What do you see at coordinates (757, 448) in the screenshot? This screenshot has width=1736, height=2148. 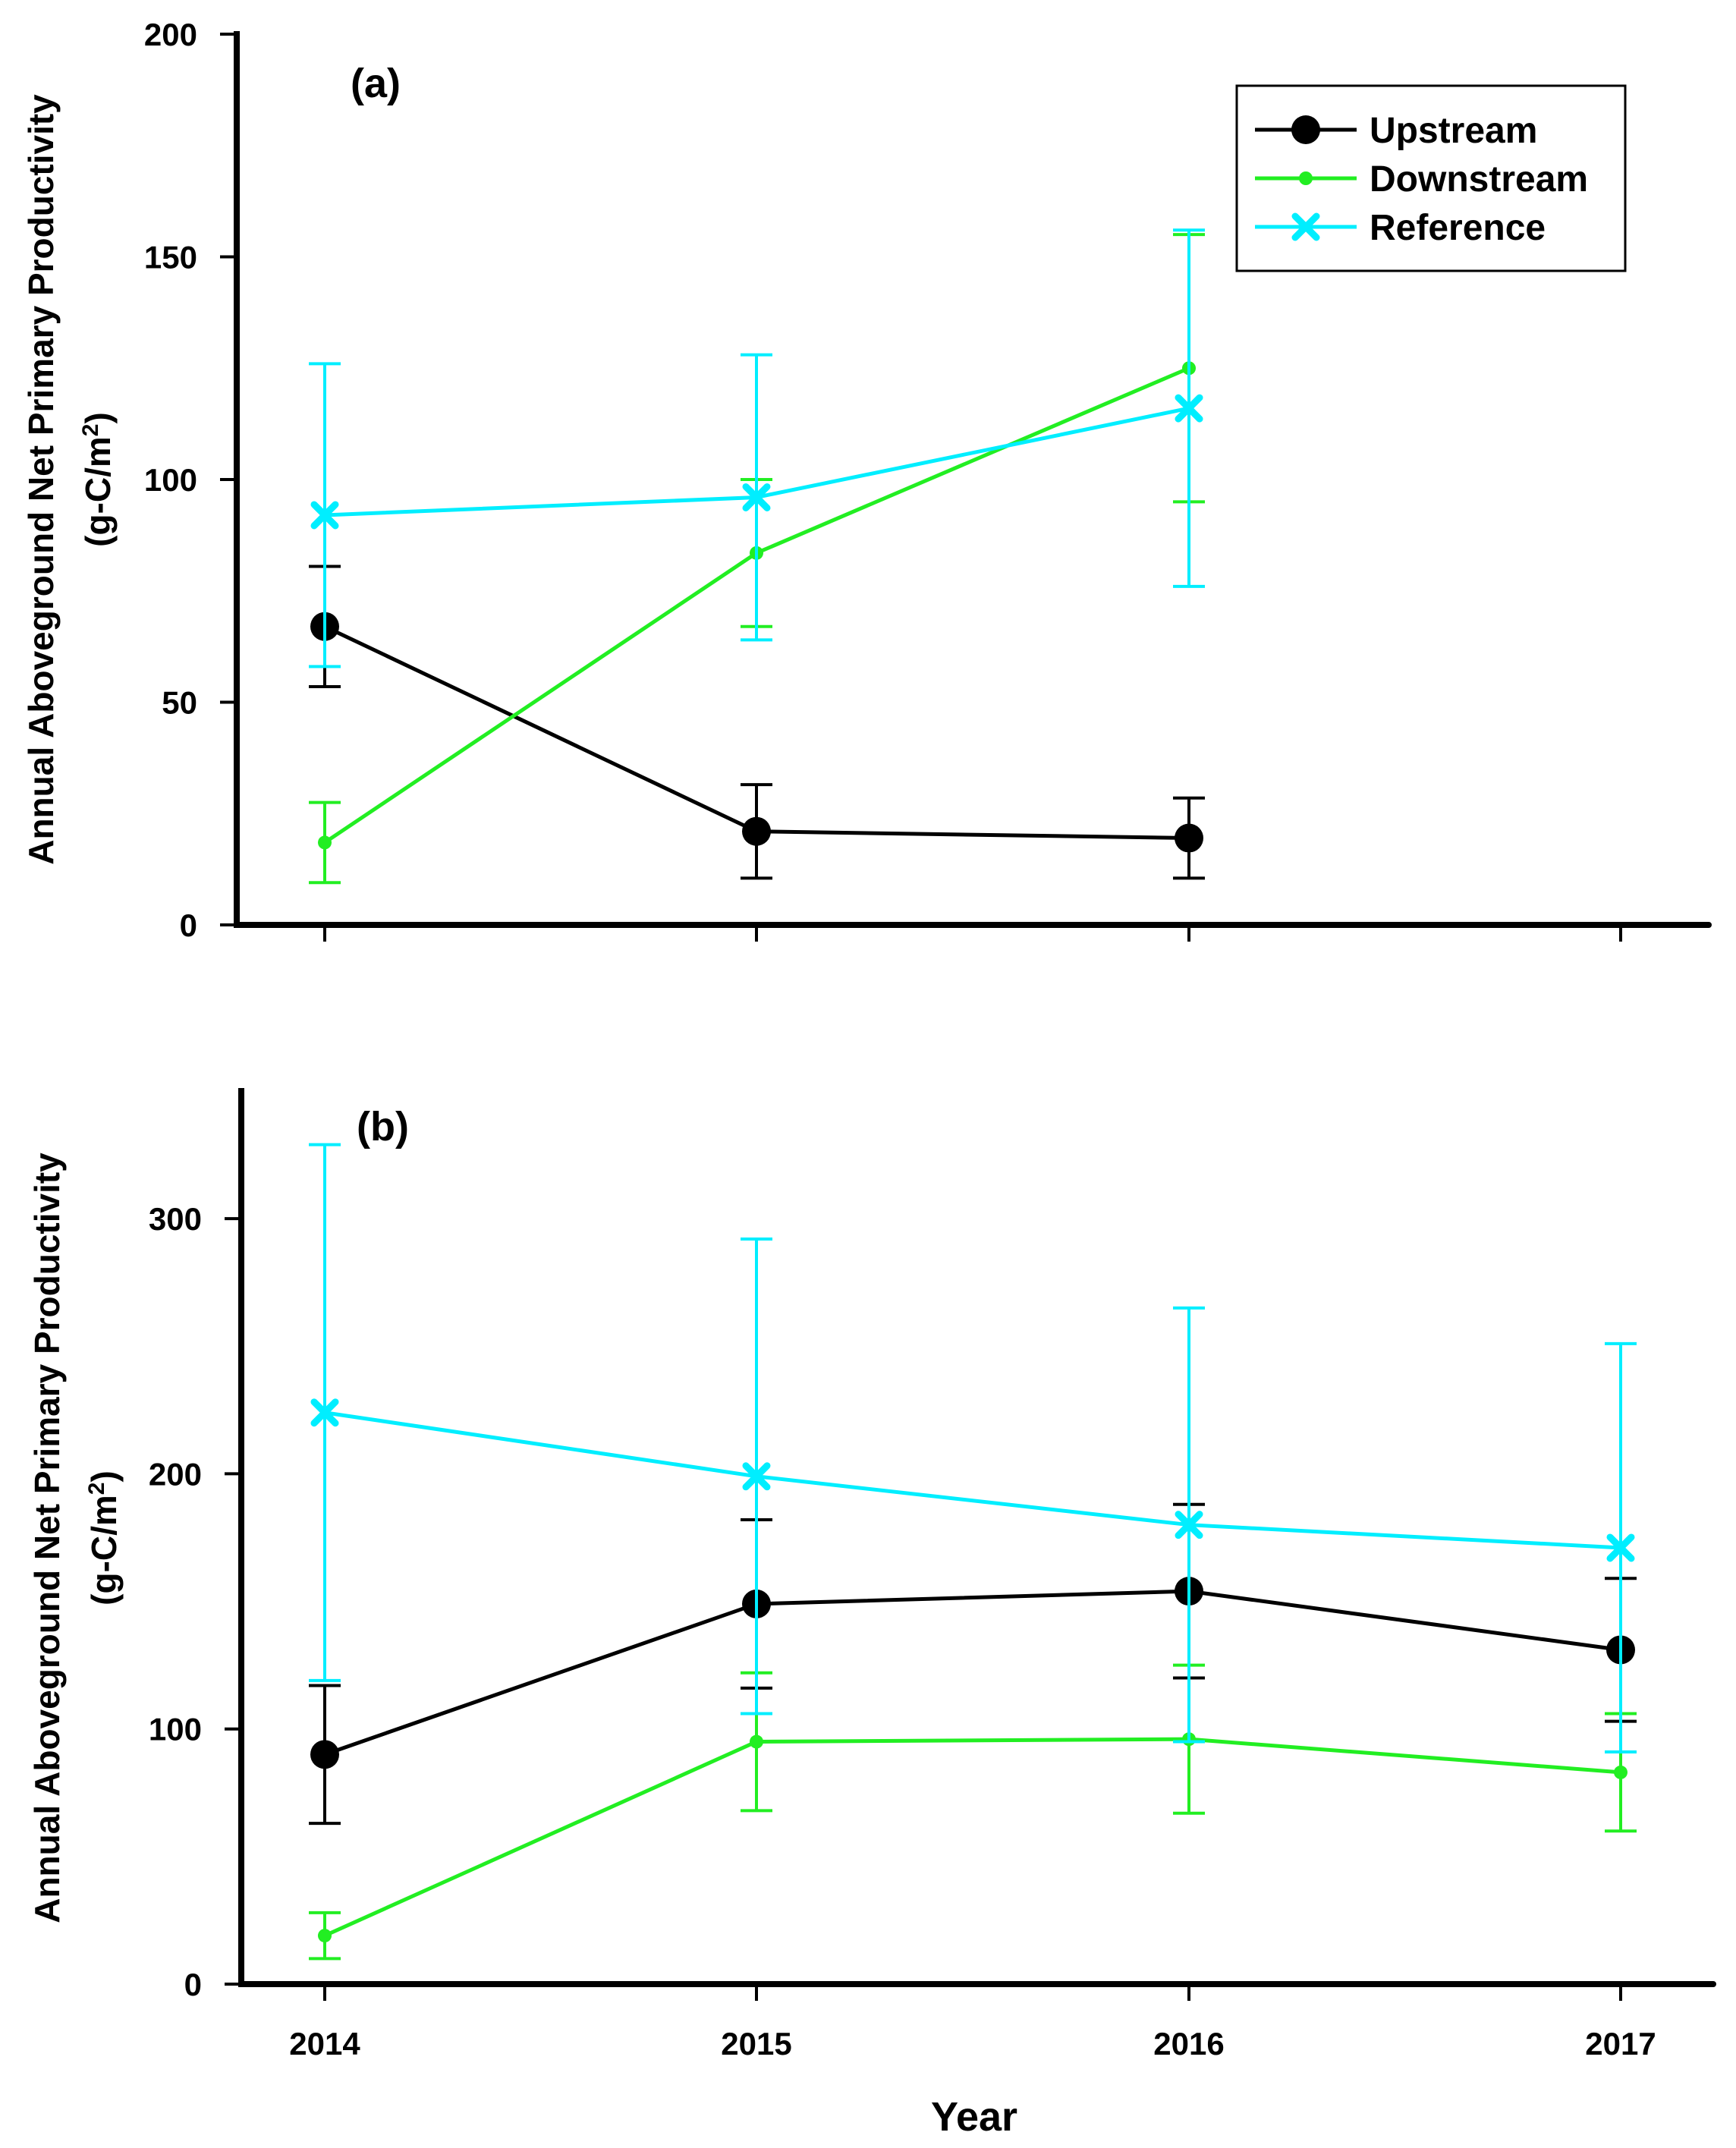 I see `series-reference` at bounding box center [757, 448].